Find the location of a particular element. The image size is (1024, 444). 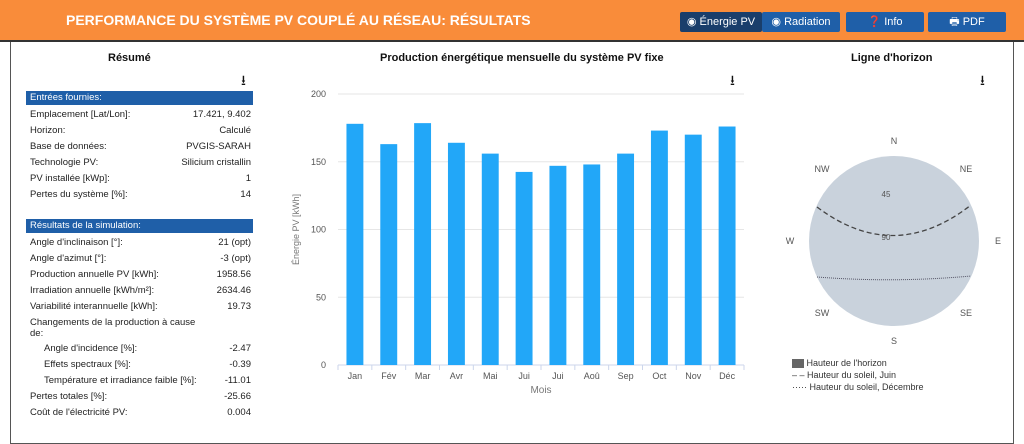

row-value: 2634.46 is located at coordinates (233, 290).